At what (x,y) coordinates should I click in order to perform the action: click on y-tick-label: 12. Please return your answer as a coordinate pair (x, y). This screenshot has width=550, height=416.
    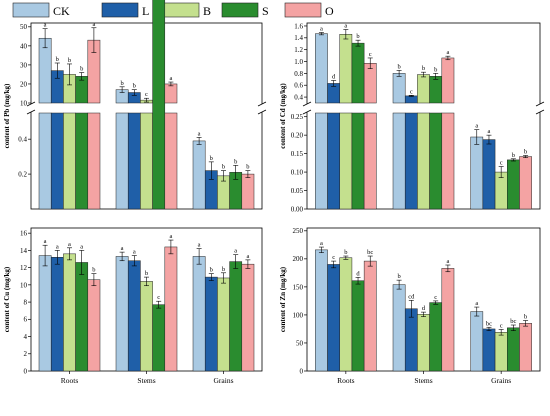
    Looking at the image, I should click on (24, 268).